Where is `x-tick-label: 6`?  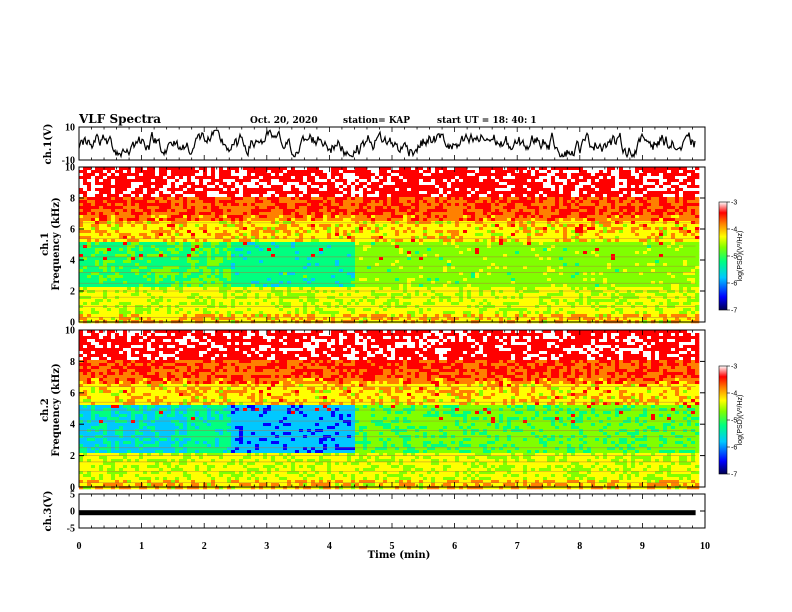 x-tick-label: 6 is located at coordinates (454, 546).